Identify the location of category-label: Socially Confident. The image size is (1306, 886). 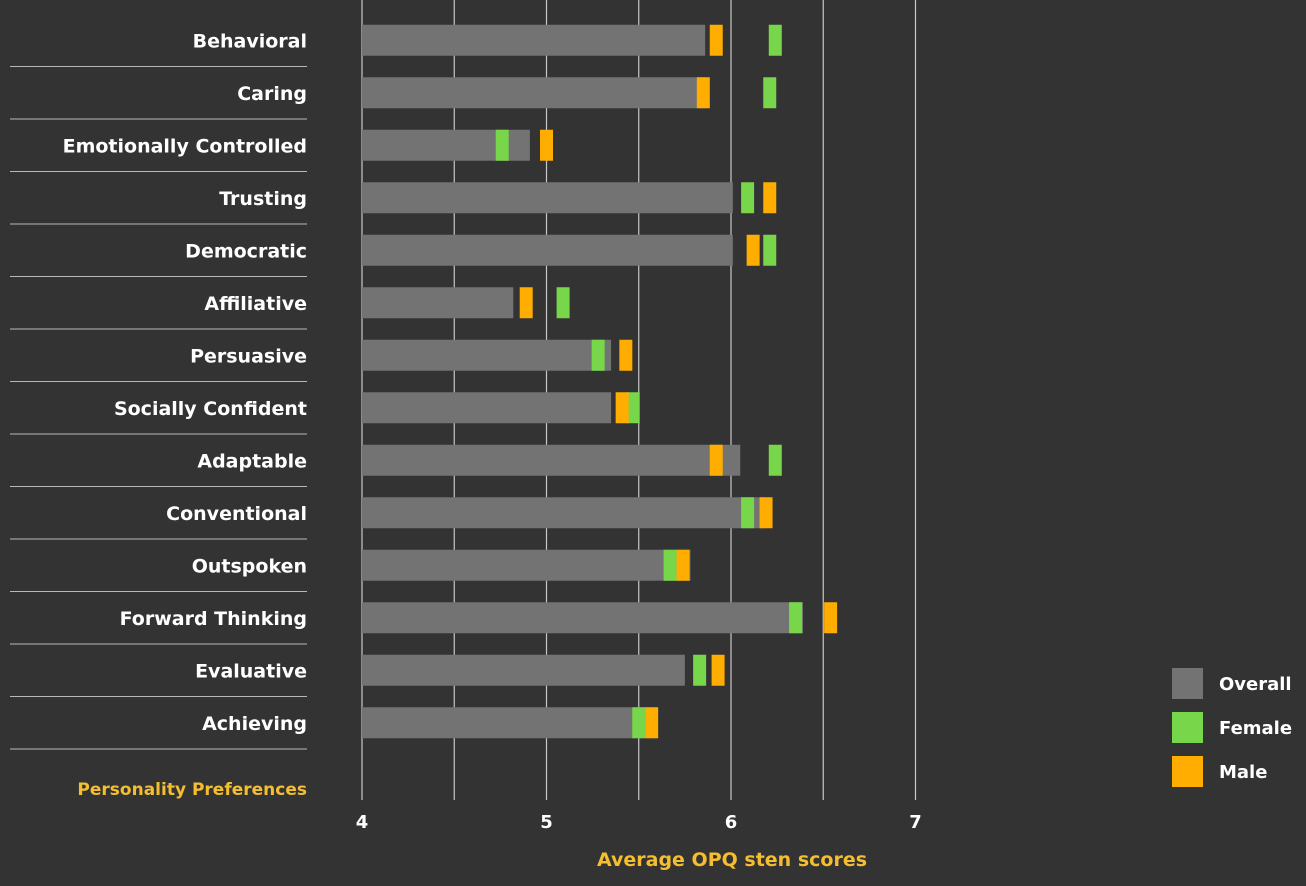
(210, 409).